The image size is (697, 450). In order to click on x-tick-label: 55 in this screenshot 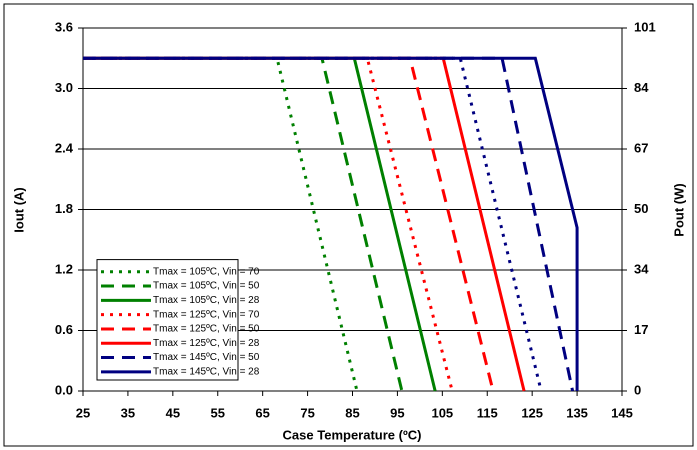, I will do `click(218, 412)`.